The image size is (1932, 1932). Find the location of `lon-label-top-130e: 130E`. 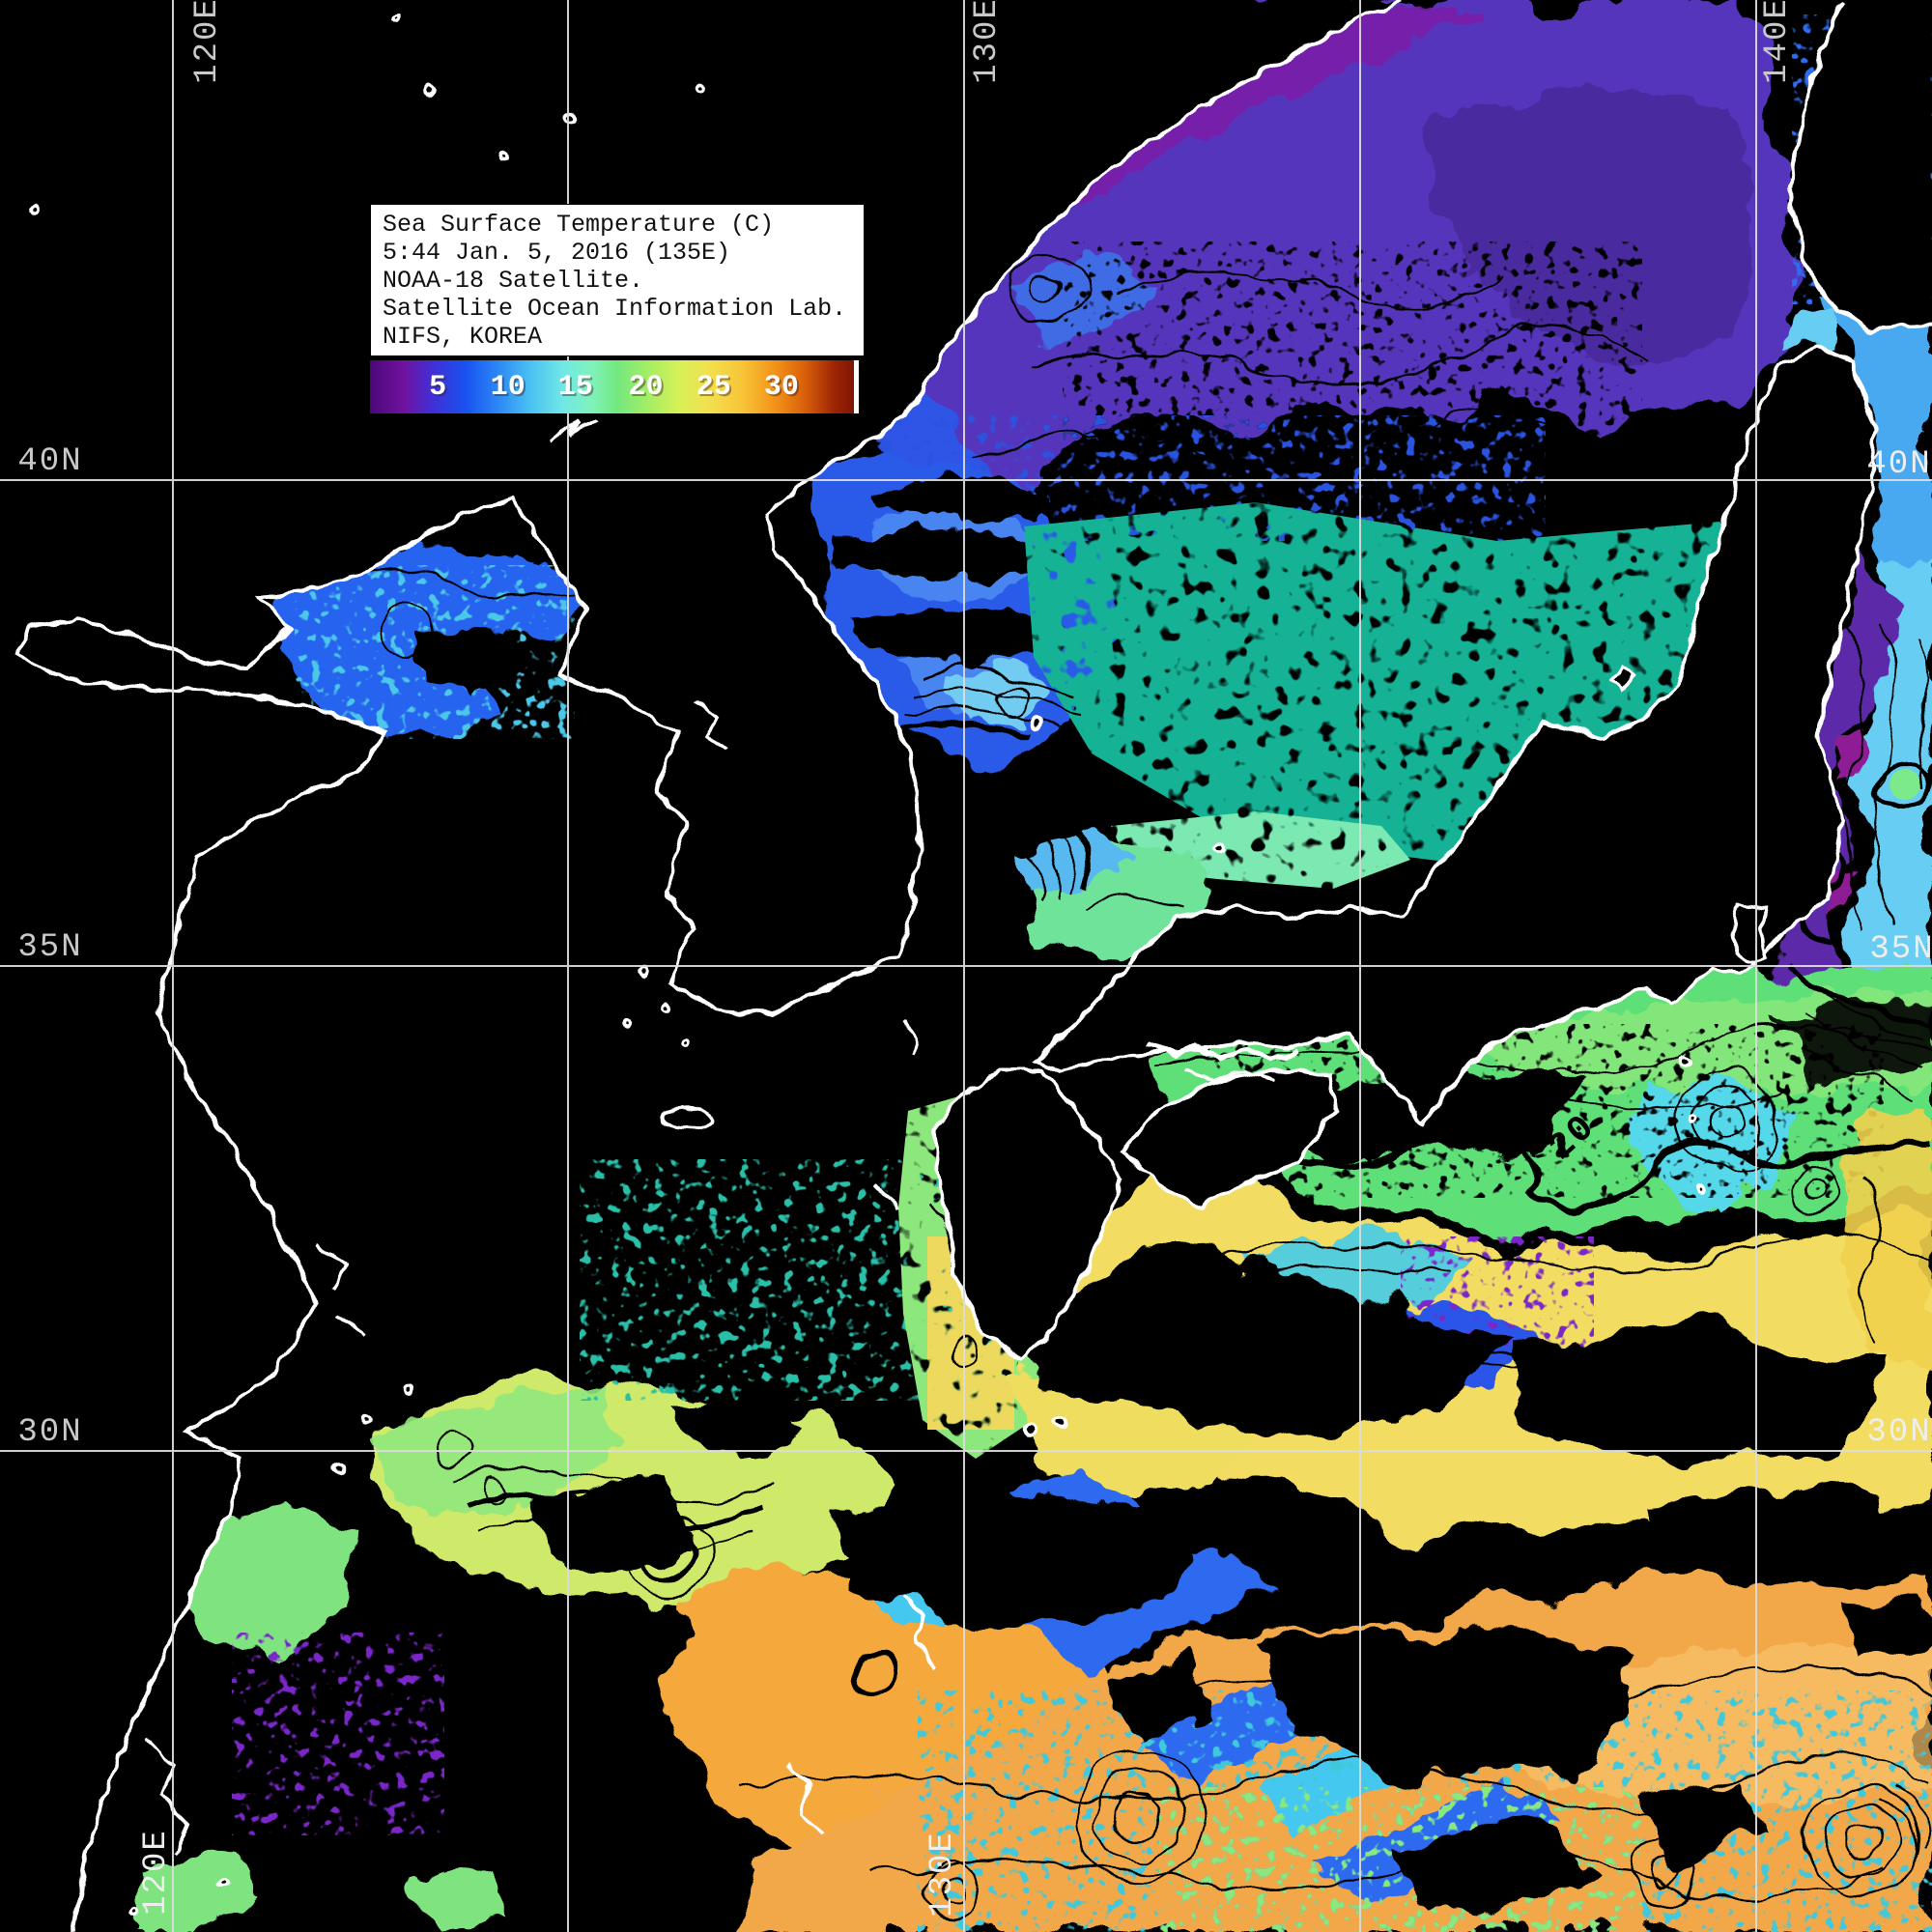

lon-label-top-130e: 130E is located at coordinates (987, 42).